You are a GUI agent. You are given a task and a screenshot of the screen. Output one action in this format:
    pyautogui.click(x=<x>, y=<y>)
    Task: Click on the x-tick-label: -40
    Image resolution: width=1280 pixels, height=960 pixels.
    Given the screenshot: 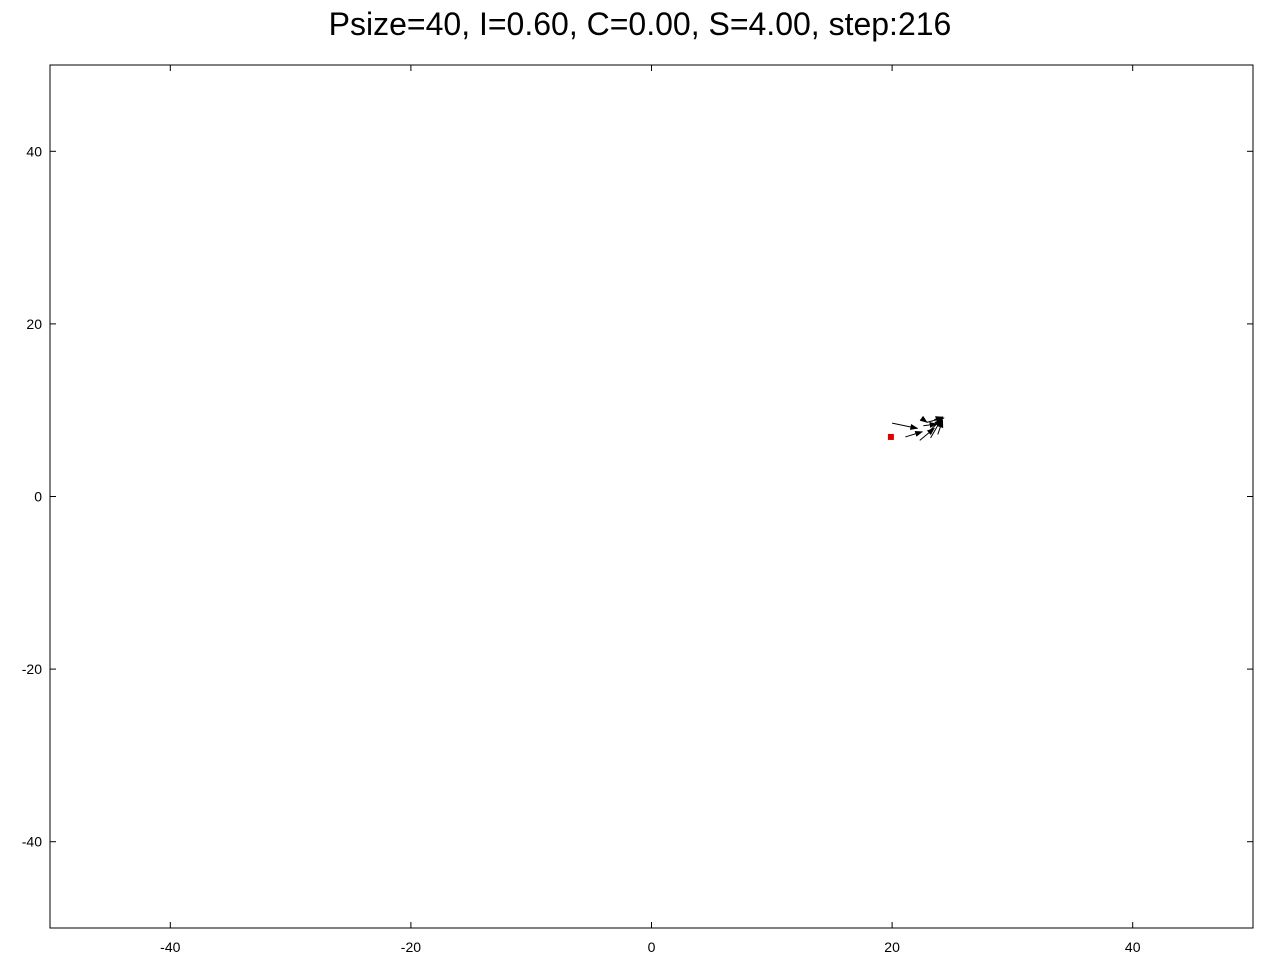 What is the action you would take?
    pyautogui.click(x=170, y=947)
    